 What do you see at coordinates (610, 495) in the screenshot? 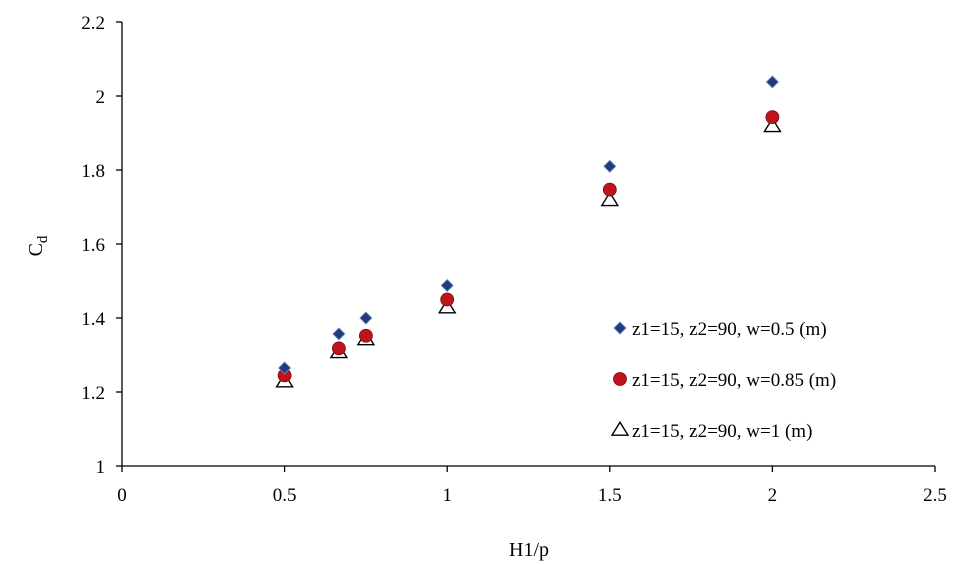
I see `x-tick-label: 1.5` at bounding box center [610, 495].